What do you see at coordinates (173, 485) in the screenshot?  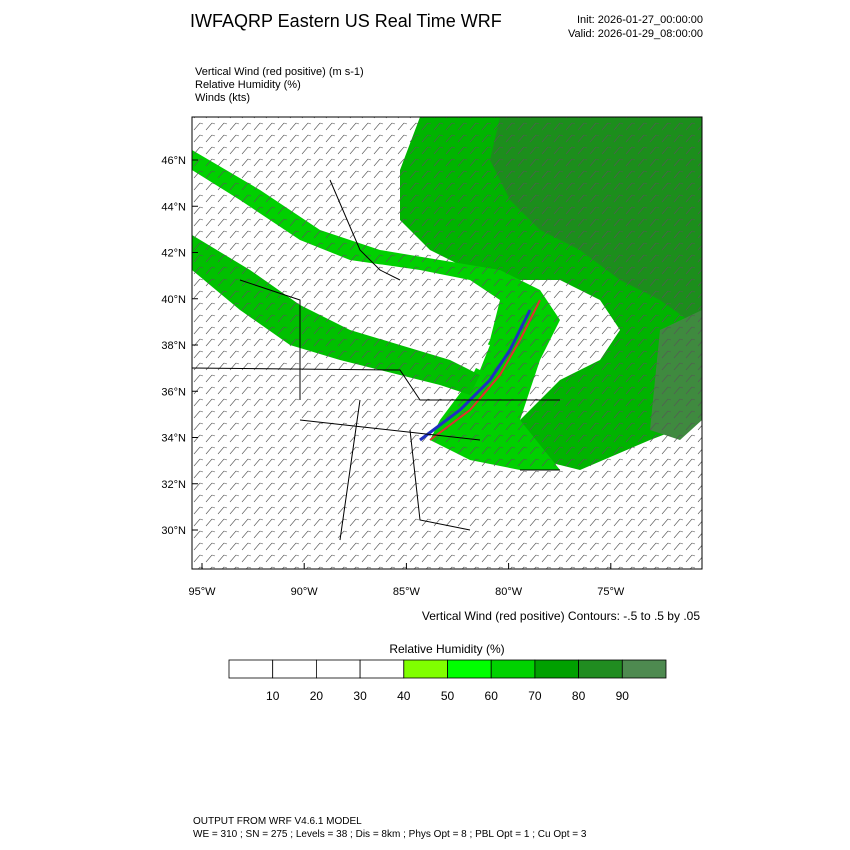 I see `lat-tick-label: 32°N` at bounding box center [173, 485].